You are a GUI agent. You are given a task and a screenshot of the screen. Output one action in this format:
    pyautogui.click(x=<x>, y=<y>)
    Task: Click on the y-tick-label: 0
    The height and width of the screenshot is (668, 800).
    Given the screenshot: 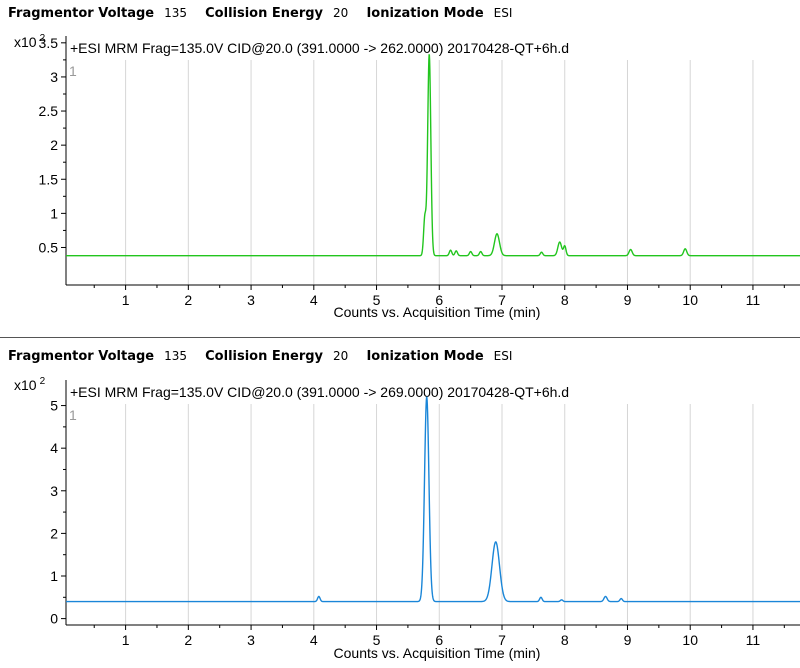 What is the action you would take?
    pyautogui.click(x=54, y=619)
    